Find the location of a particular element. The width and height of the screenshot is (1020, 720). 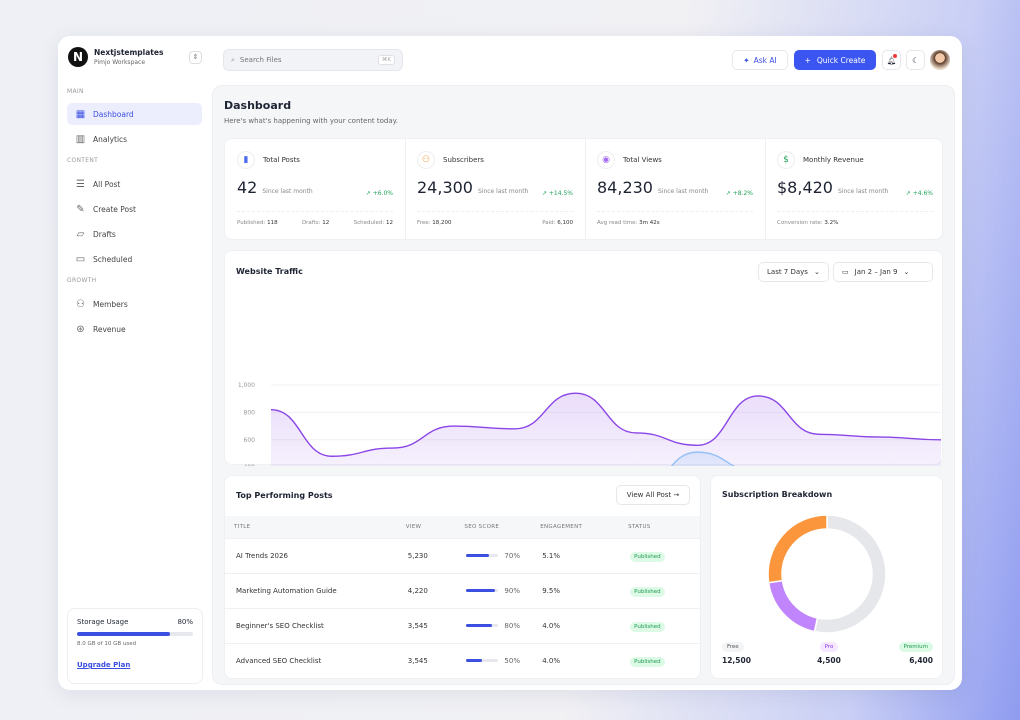

notification-dot is located at coordinates (895, 56).